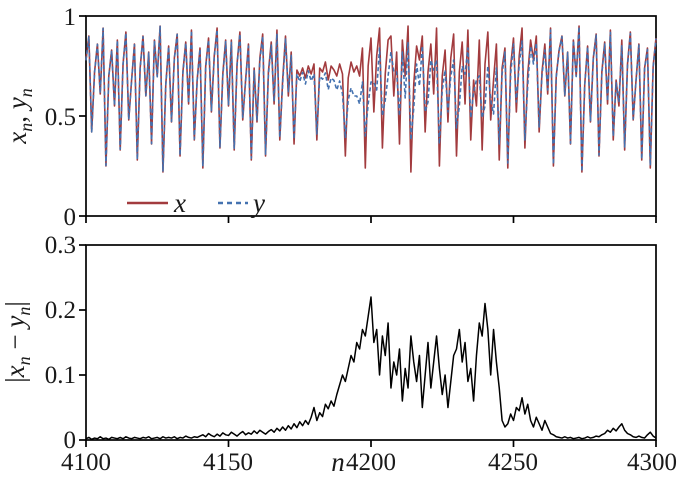 The height and width of the screenshot is (491, 680). What do you see at coordinates (70, 17) in the screenshot?
I see `top-ytick-1: 1` at bounding box center [70, 17].